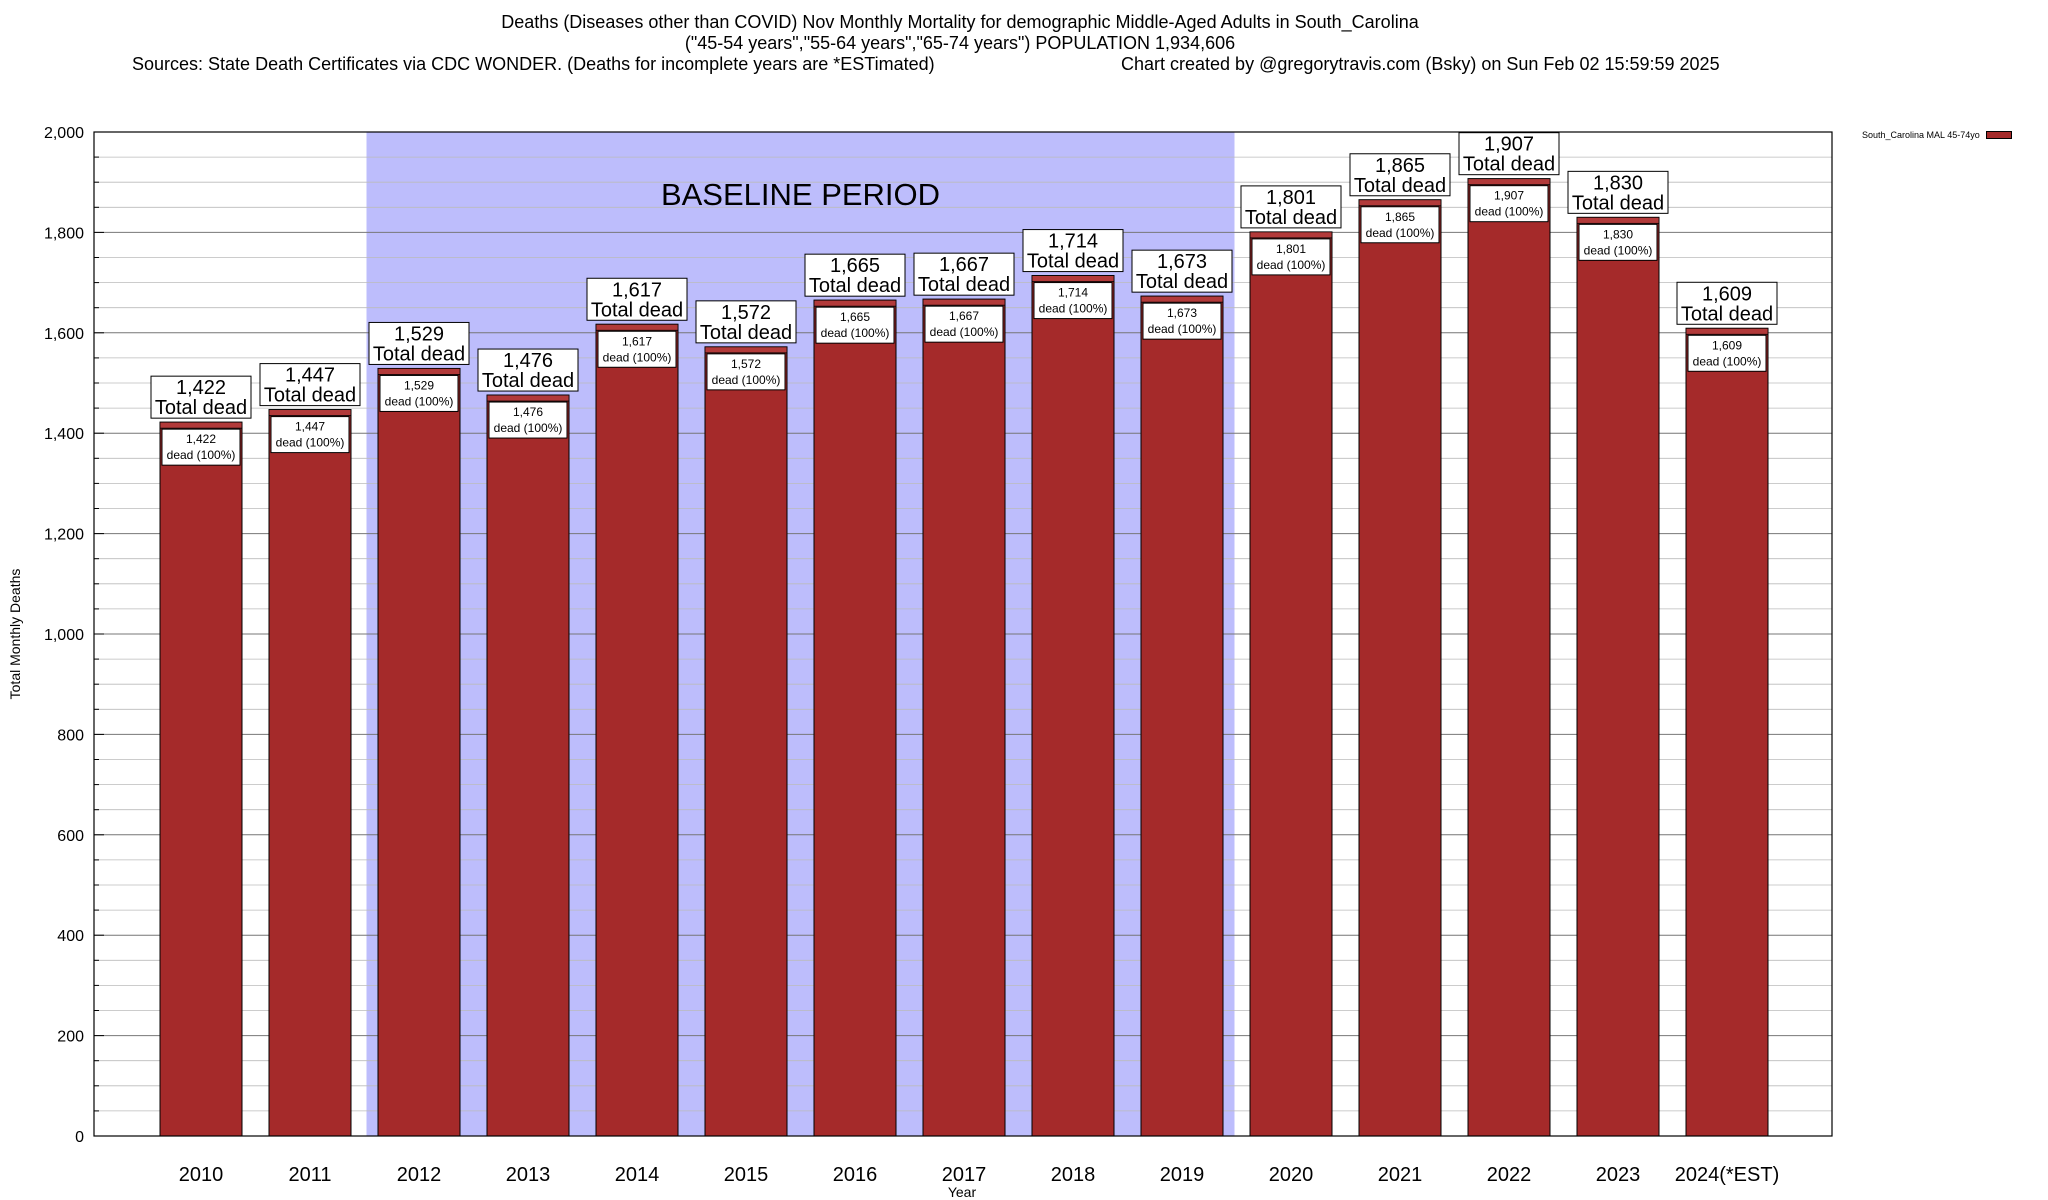 This screenshot has height=1200, width=2048. What do you see at coordinates (1073, 293) in the screenshot?
I see `inner-value-label: 1,714` at bounding box center [1073, 293].